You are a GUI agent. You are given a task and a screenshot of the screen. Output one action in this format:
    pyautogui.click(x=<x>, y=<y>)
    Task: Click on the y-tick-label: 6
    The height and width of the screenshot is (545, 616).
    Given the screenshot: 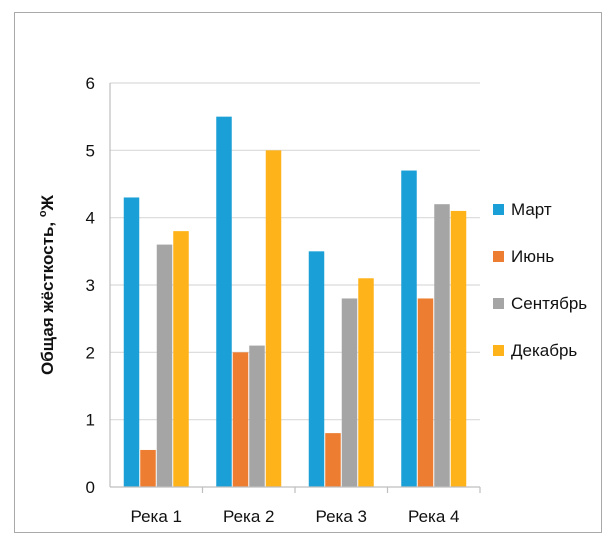 What is the action you would take?
    pyautogui.click(x=90, y=83)
    